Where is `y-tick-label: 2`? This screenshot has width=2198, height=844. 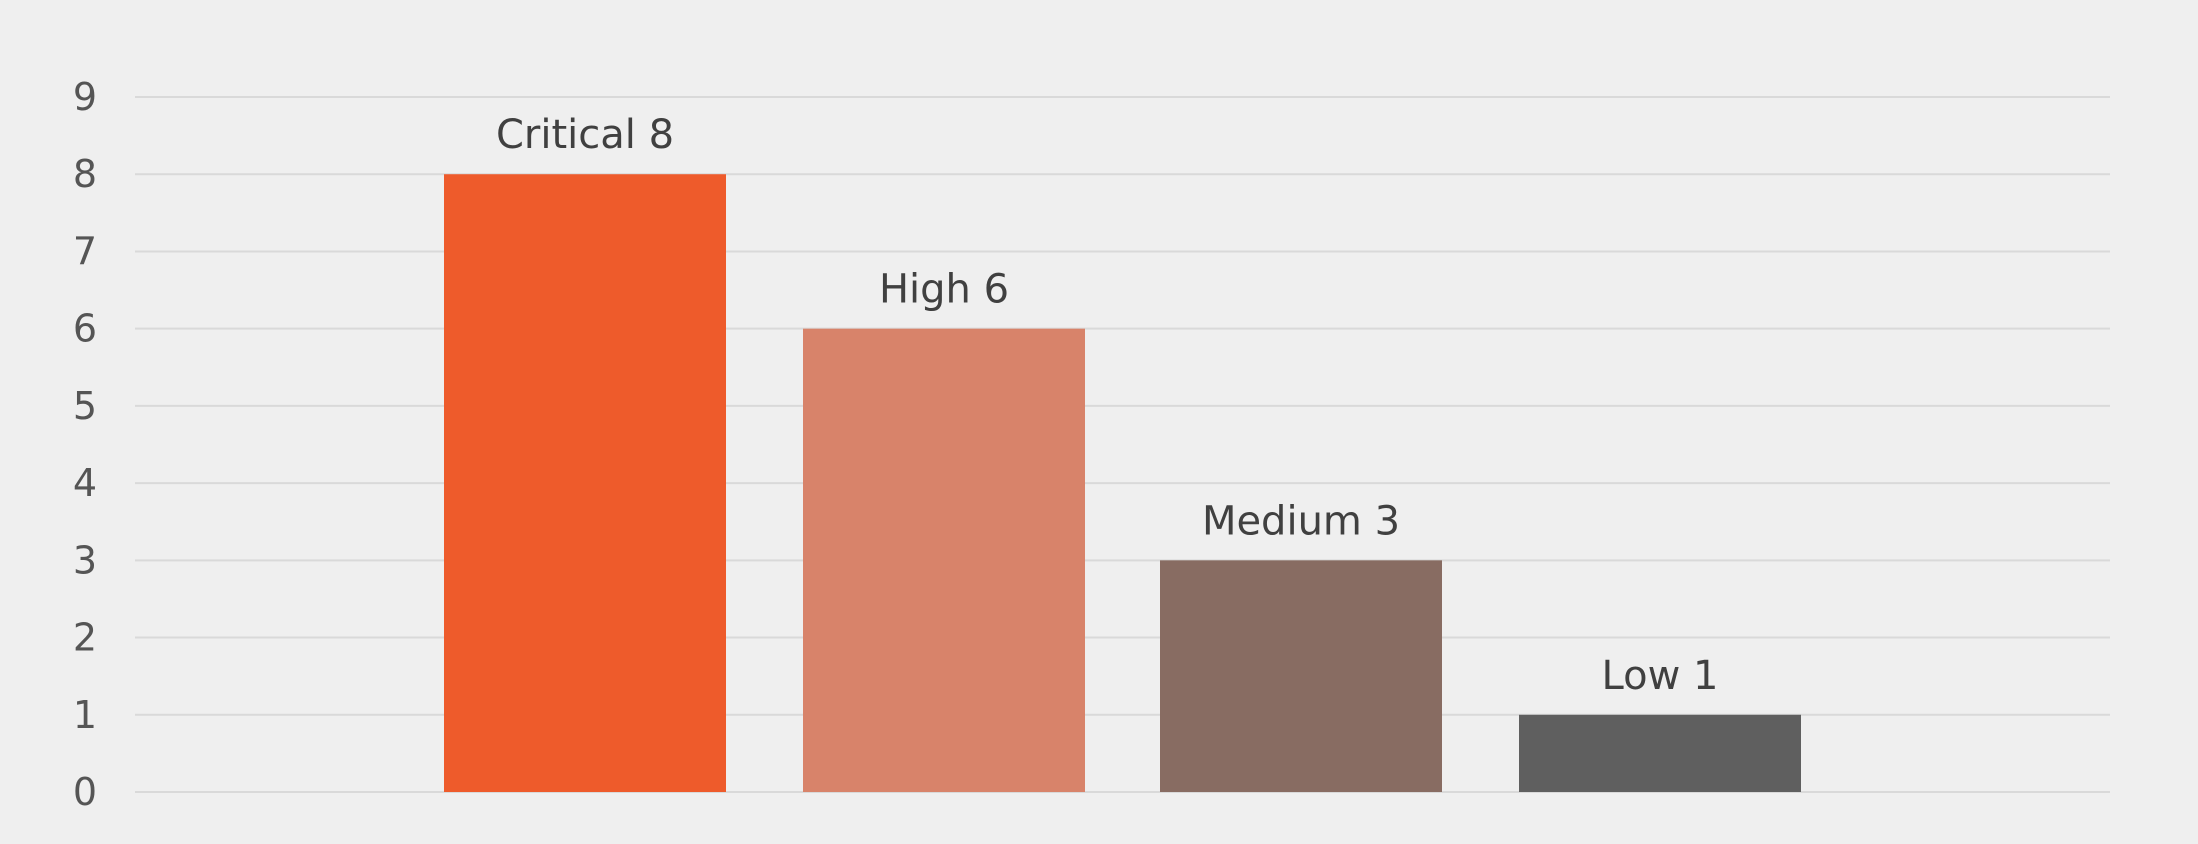 y-tick-label: 2 is located at coordinates (85, 638).